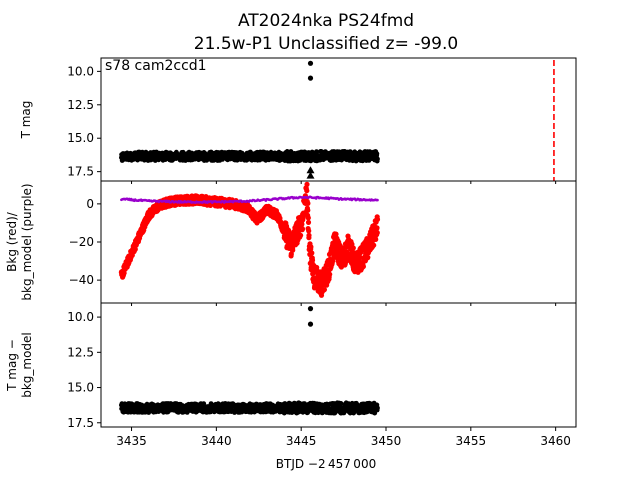 The height and width of the screenshot is (480, 640). Describe the element at coordinates (131, 441) in the screenshot. I see `x-tick-label: 3435` at that location.